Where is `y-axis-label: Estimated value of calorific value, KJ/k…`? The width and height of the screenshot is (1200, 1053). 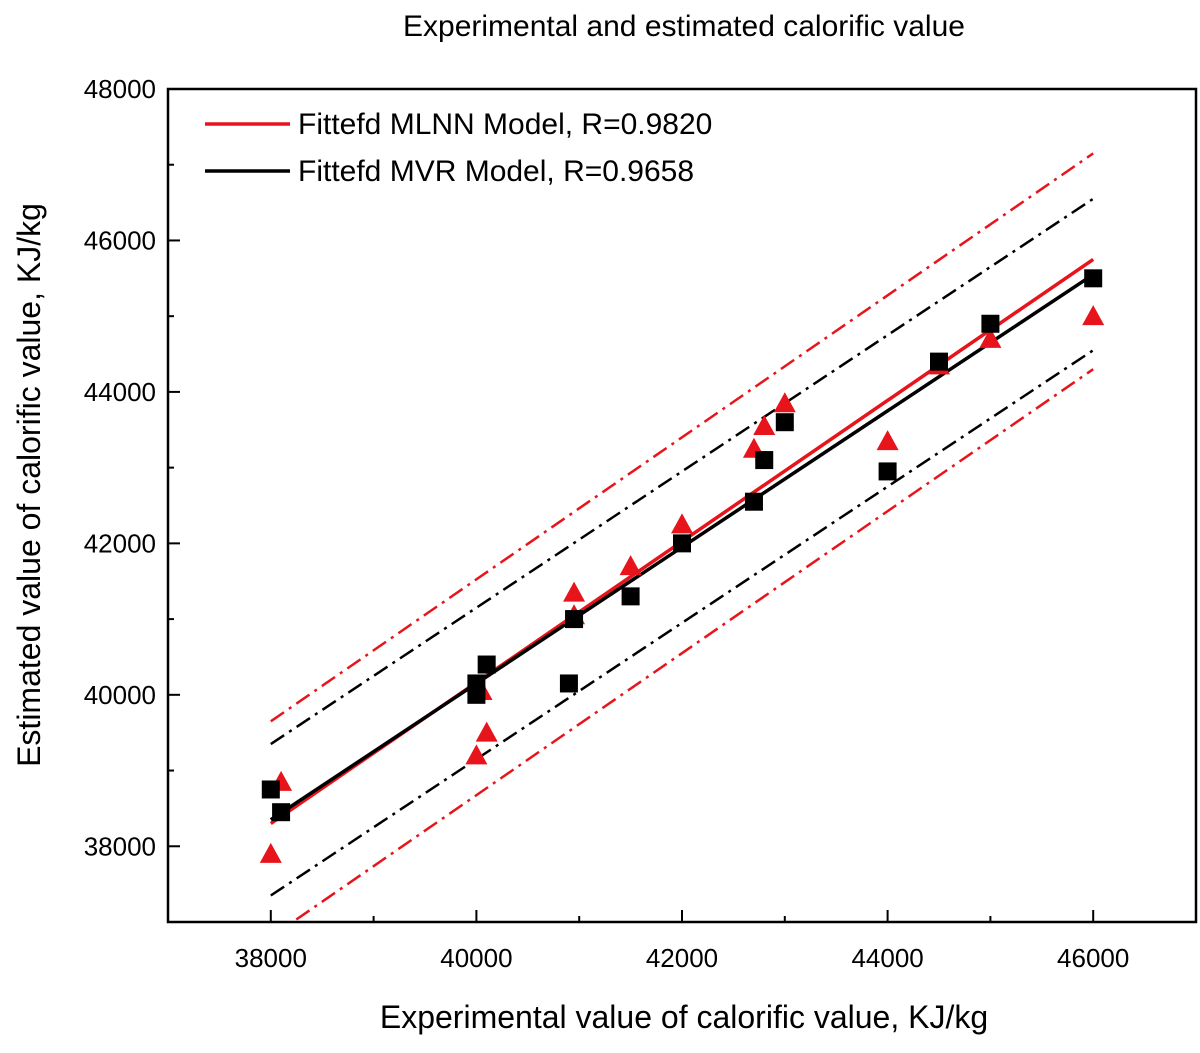 y-axis-label: Estimated value of calorific value, KJ/k… is located at coordinates (29, 485).